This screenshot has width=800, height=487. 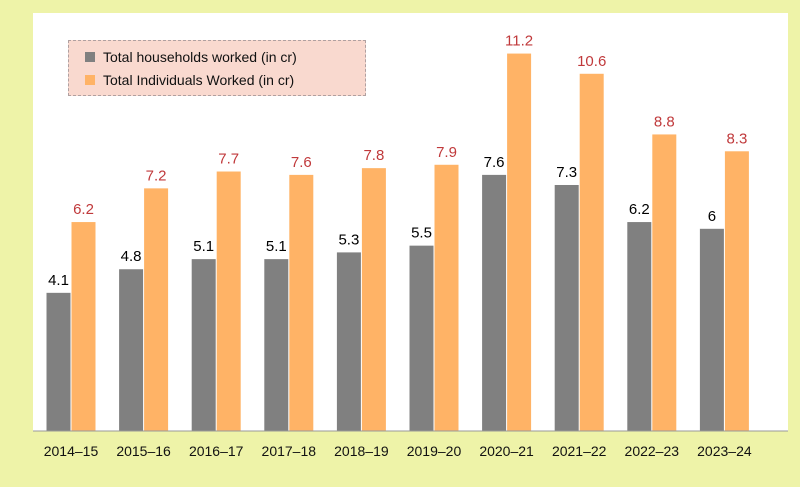 What do you see at coordinates (301, 162) in the screenshot?
I see `data-label-individuals-2017–18: 7.6` at bounding box center [301, 162].